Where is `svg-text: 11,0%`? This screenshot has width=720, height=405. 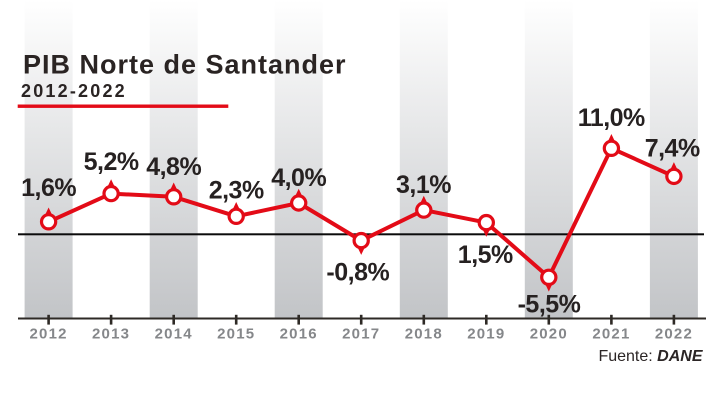
svg-text: 11,0% is located at coordinates (611, 118).